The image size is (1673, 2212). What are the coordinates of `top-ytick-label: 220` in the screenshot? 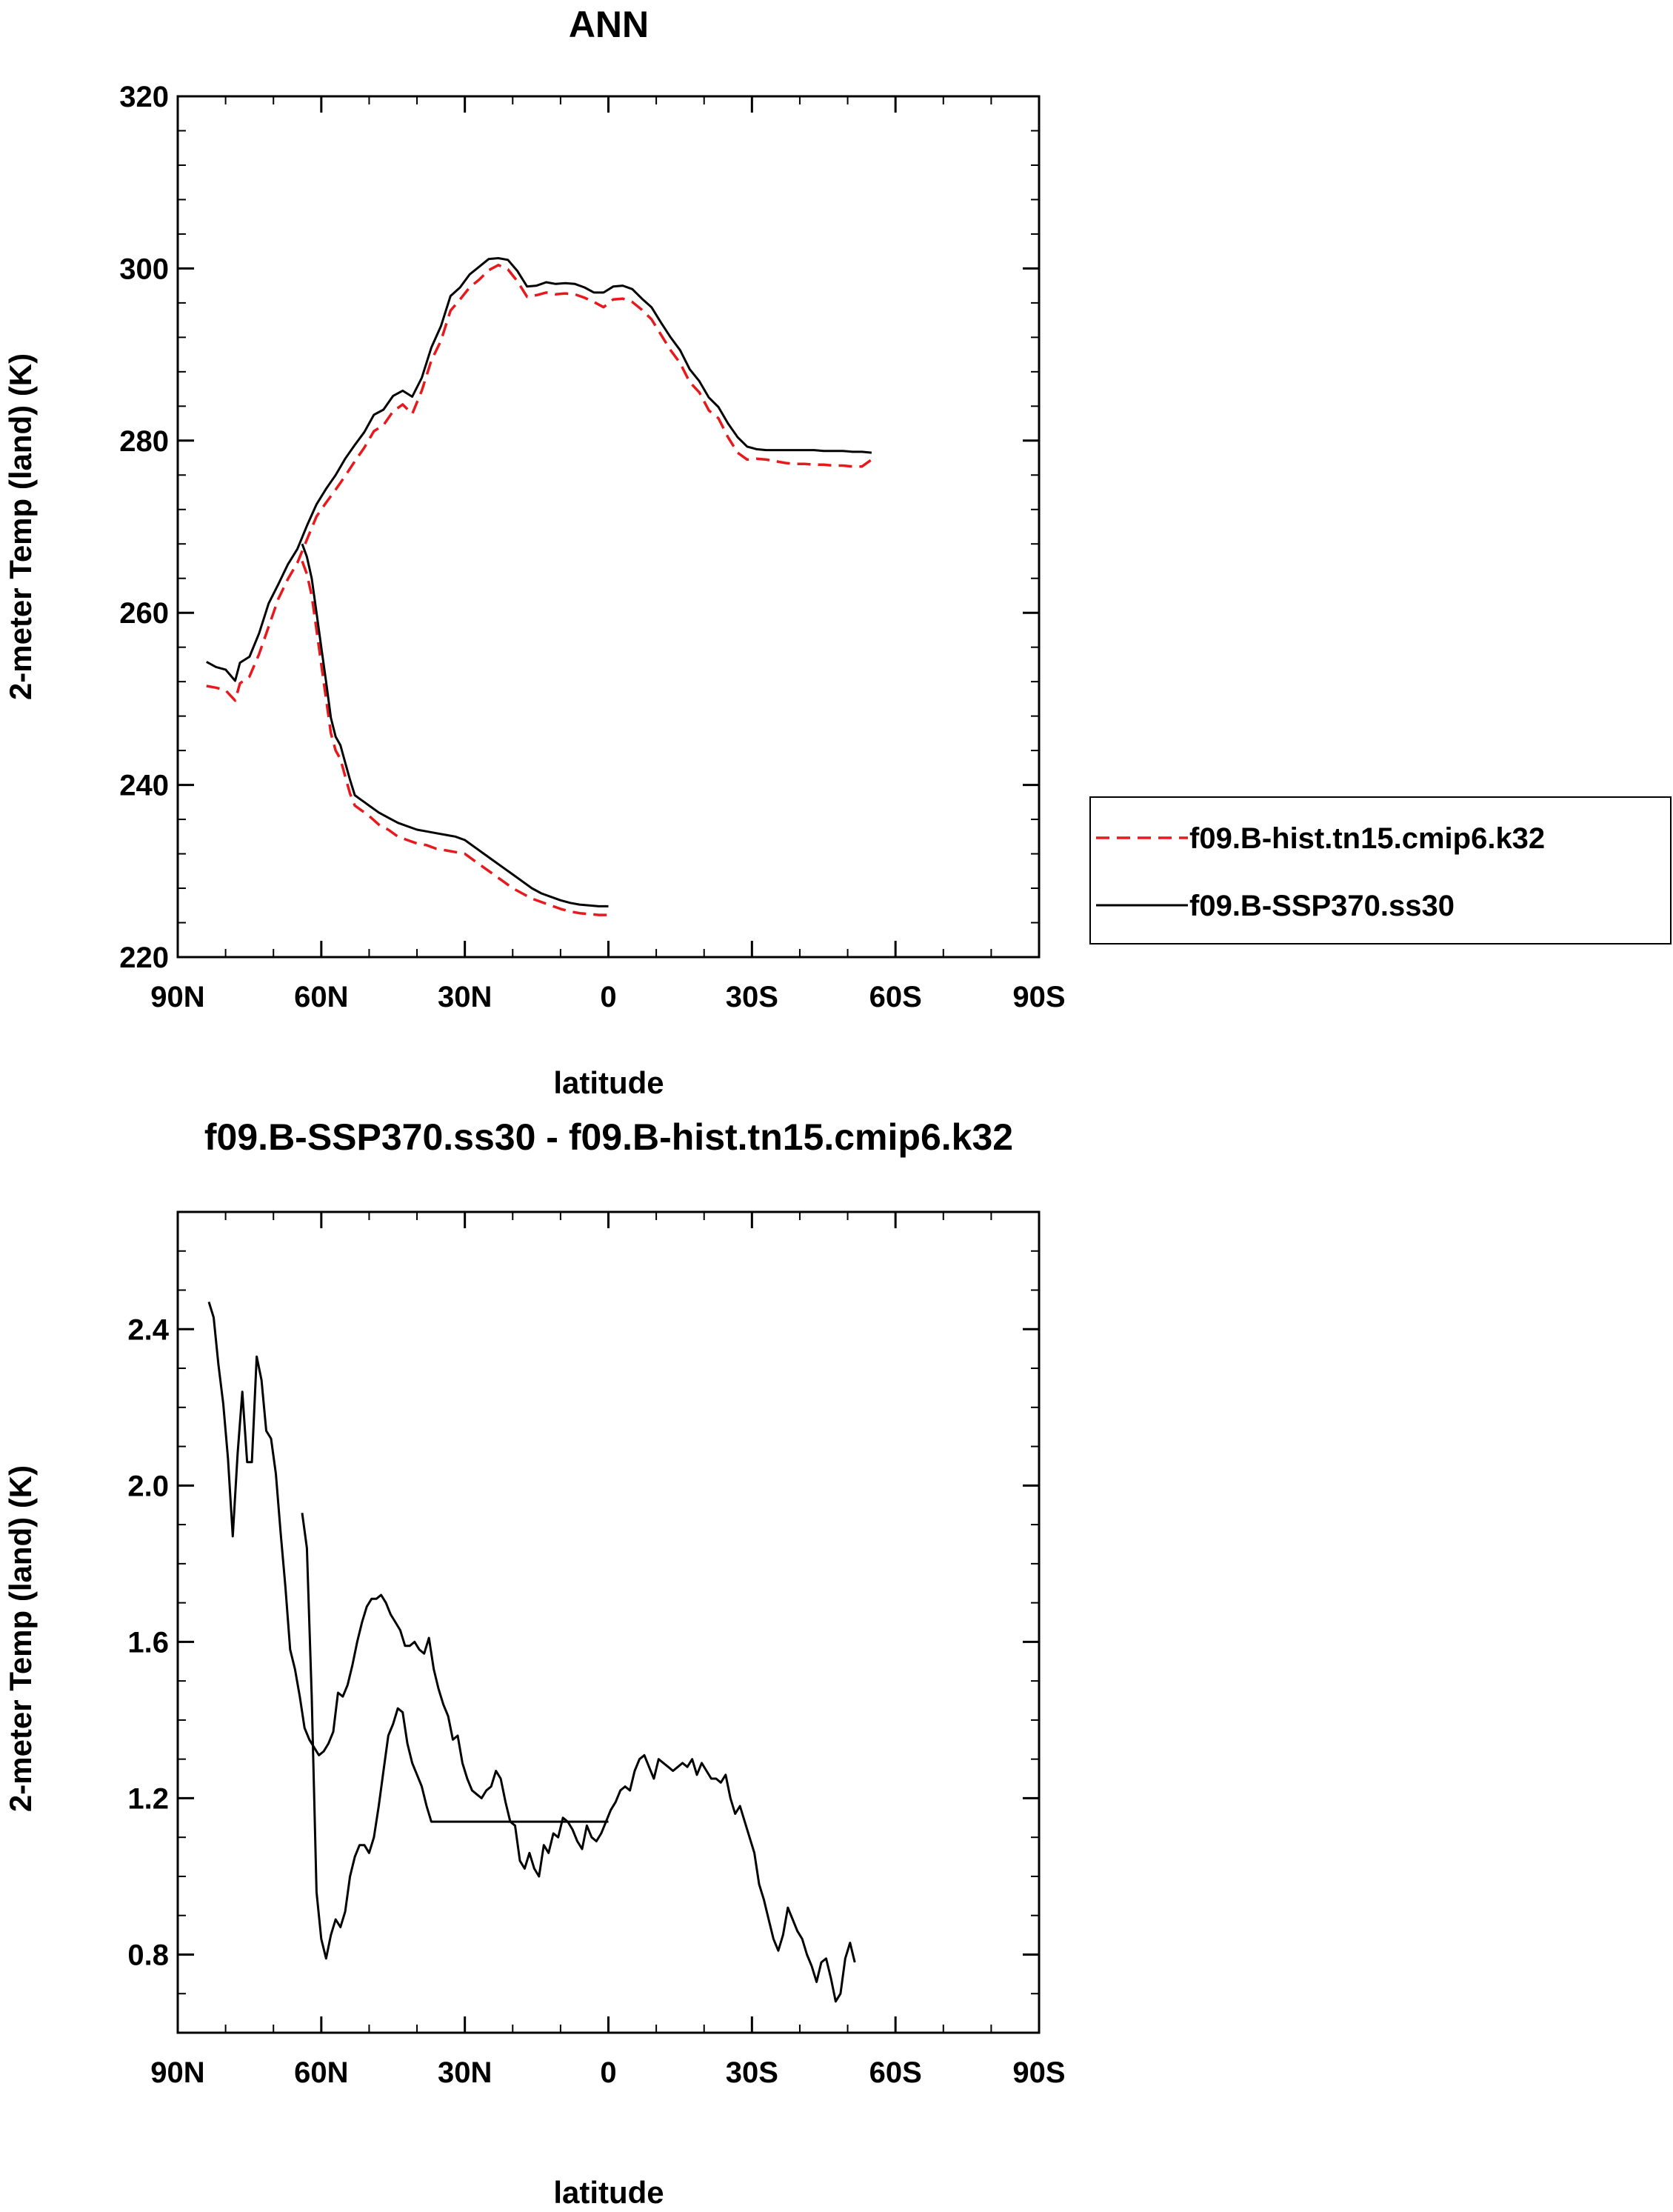 It's located at (144, 958).